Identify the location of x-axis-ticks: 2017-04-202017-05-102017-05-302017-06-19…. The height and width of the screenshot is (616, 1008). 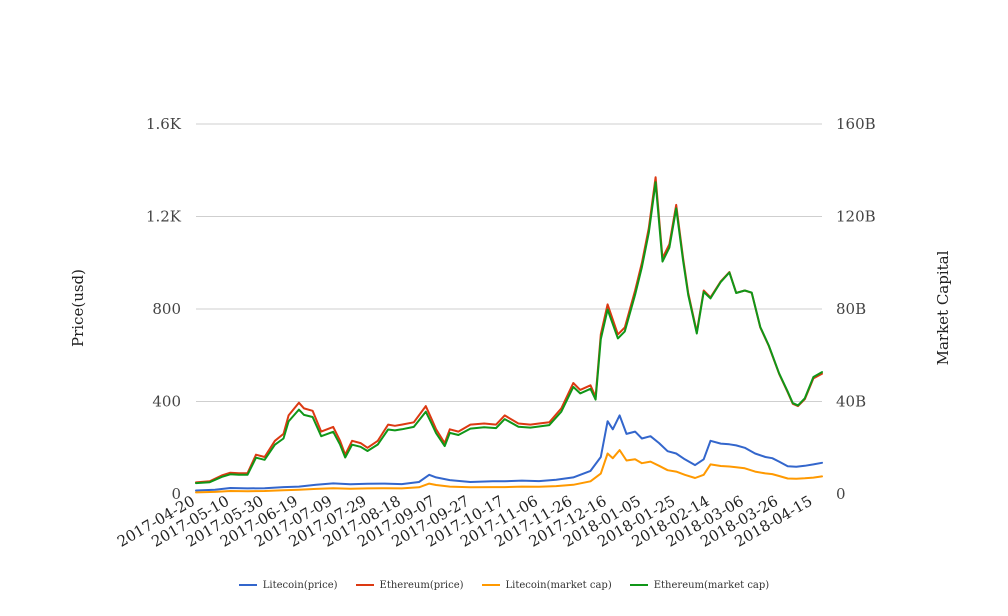
(464, 521).